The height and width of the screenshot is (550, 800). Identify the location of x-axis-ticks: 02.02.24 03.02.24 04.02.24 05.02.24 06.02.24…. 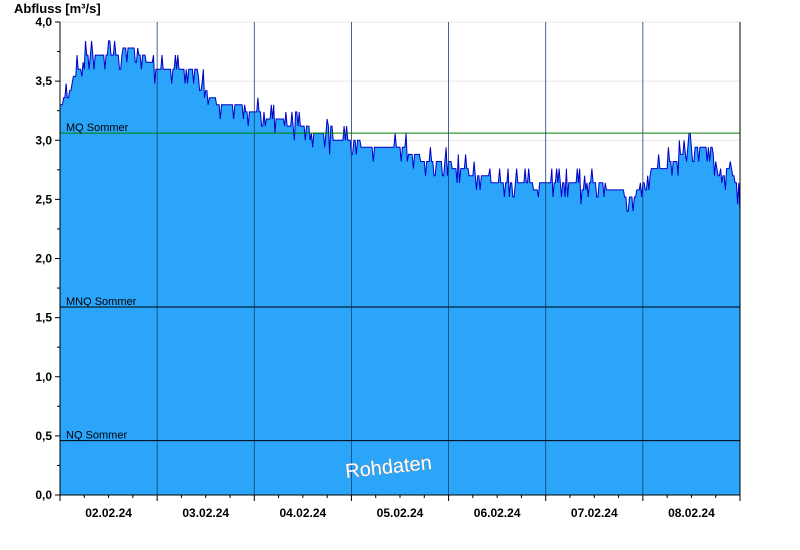
(400, 507).